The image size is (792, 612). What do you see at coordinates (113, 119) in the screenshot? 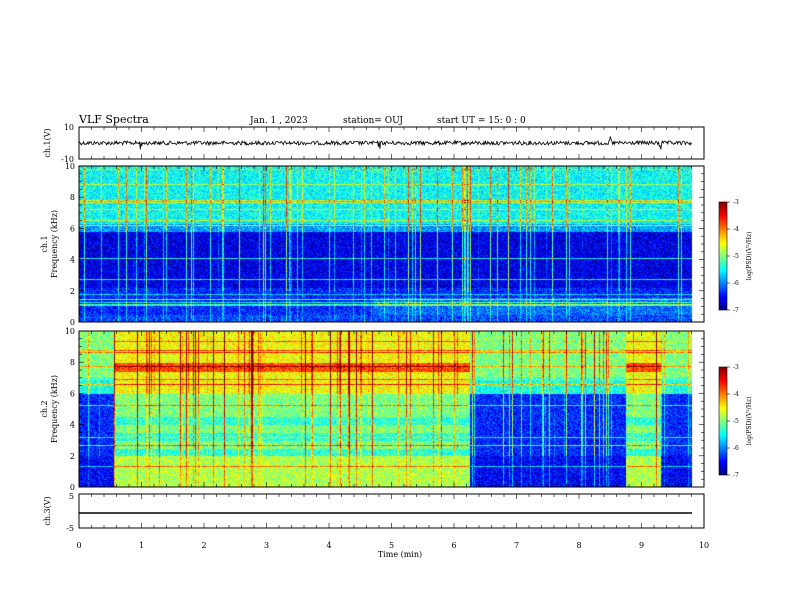
I see `figure-title: VLF Spectra` at bounding box center [113, 119].